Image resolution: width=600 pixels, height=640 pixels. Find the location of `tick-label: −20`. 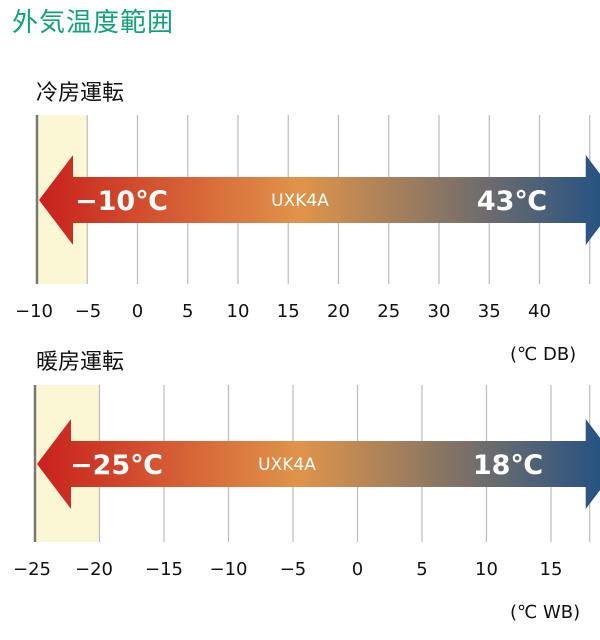

tick-label: −20 is located at coordinates (94, 569).